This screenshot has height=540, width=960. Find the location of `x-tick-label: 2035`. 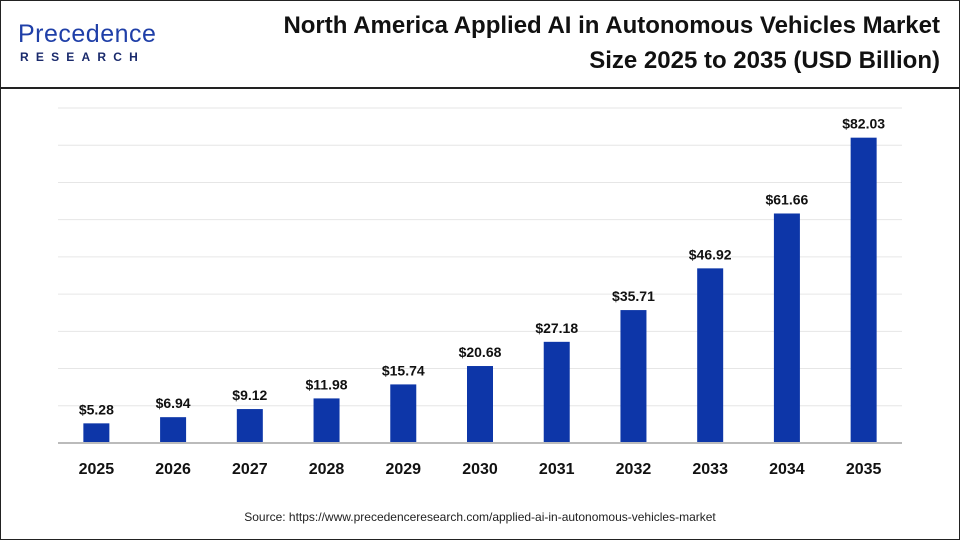

x-tick-label: 2035 is located at coordinates (864, 469).